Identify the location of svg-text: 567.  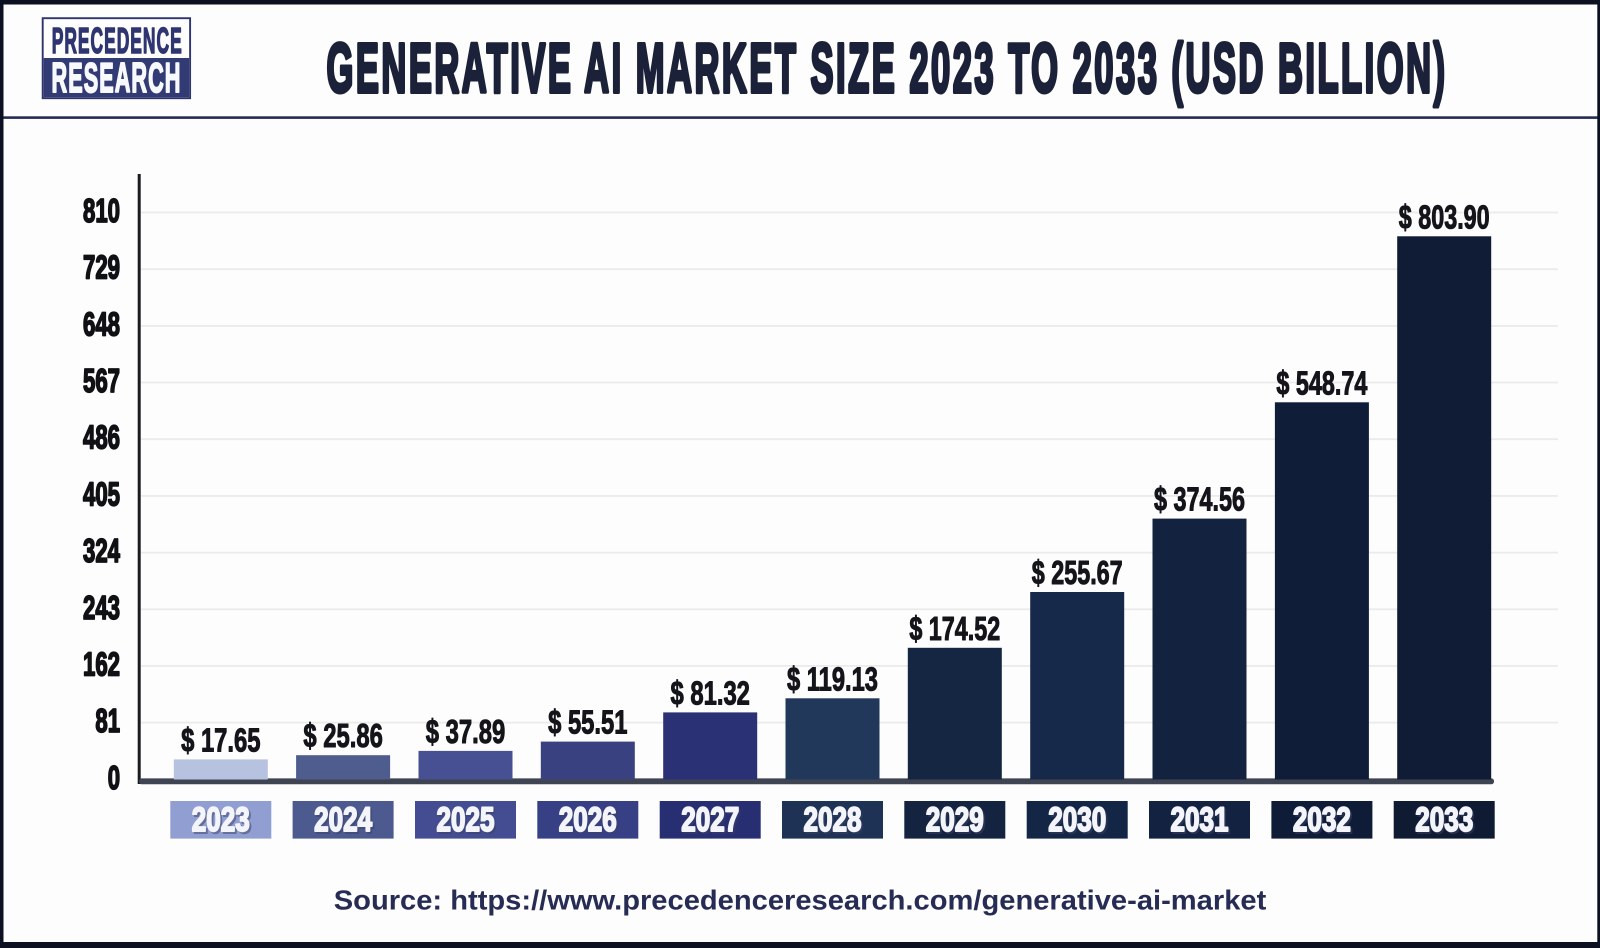
(101, 382).